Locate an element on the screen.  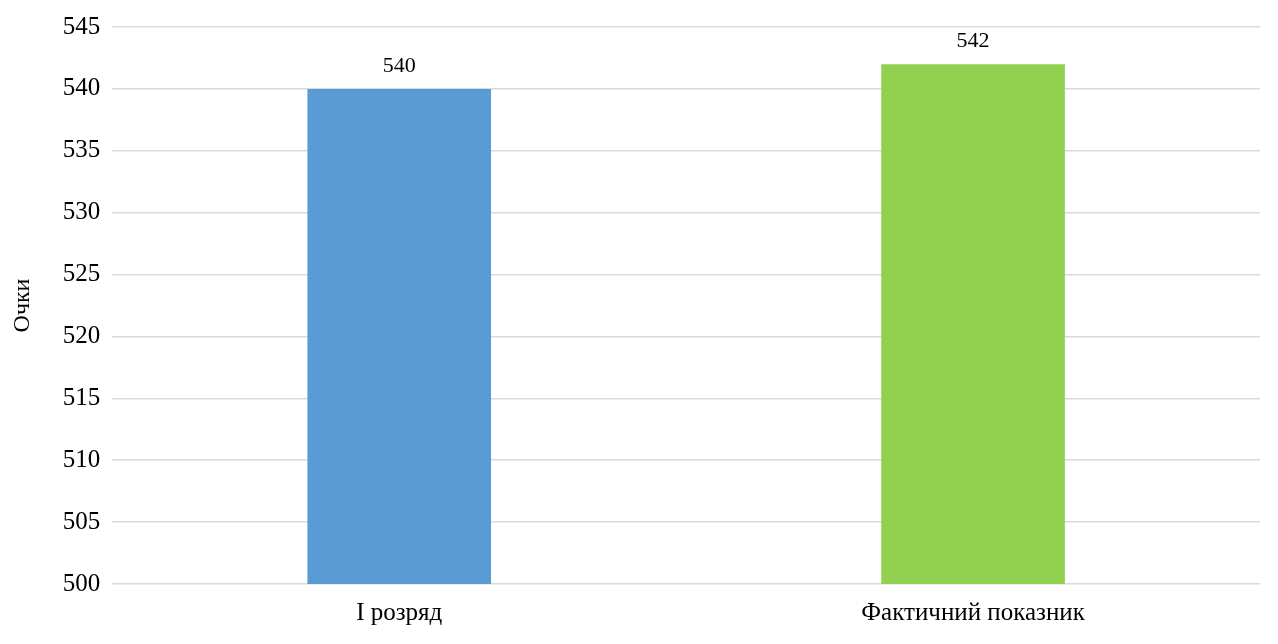
y-tick-label: 510 is located at coordinates (81, 458).